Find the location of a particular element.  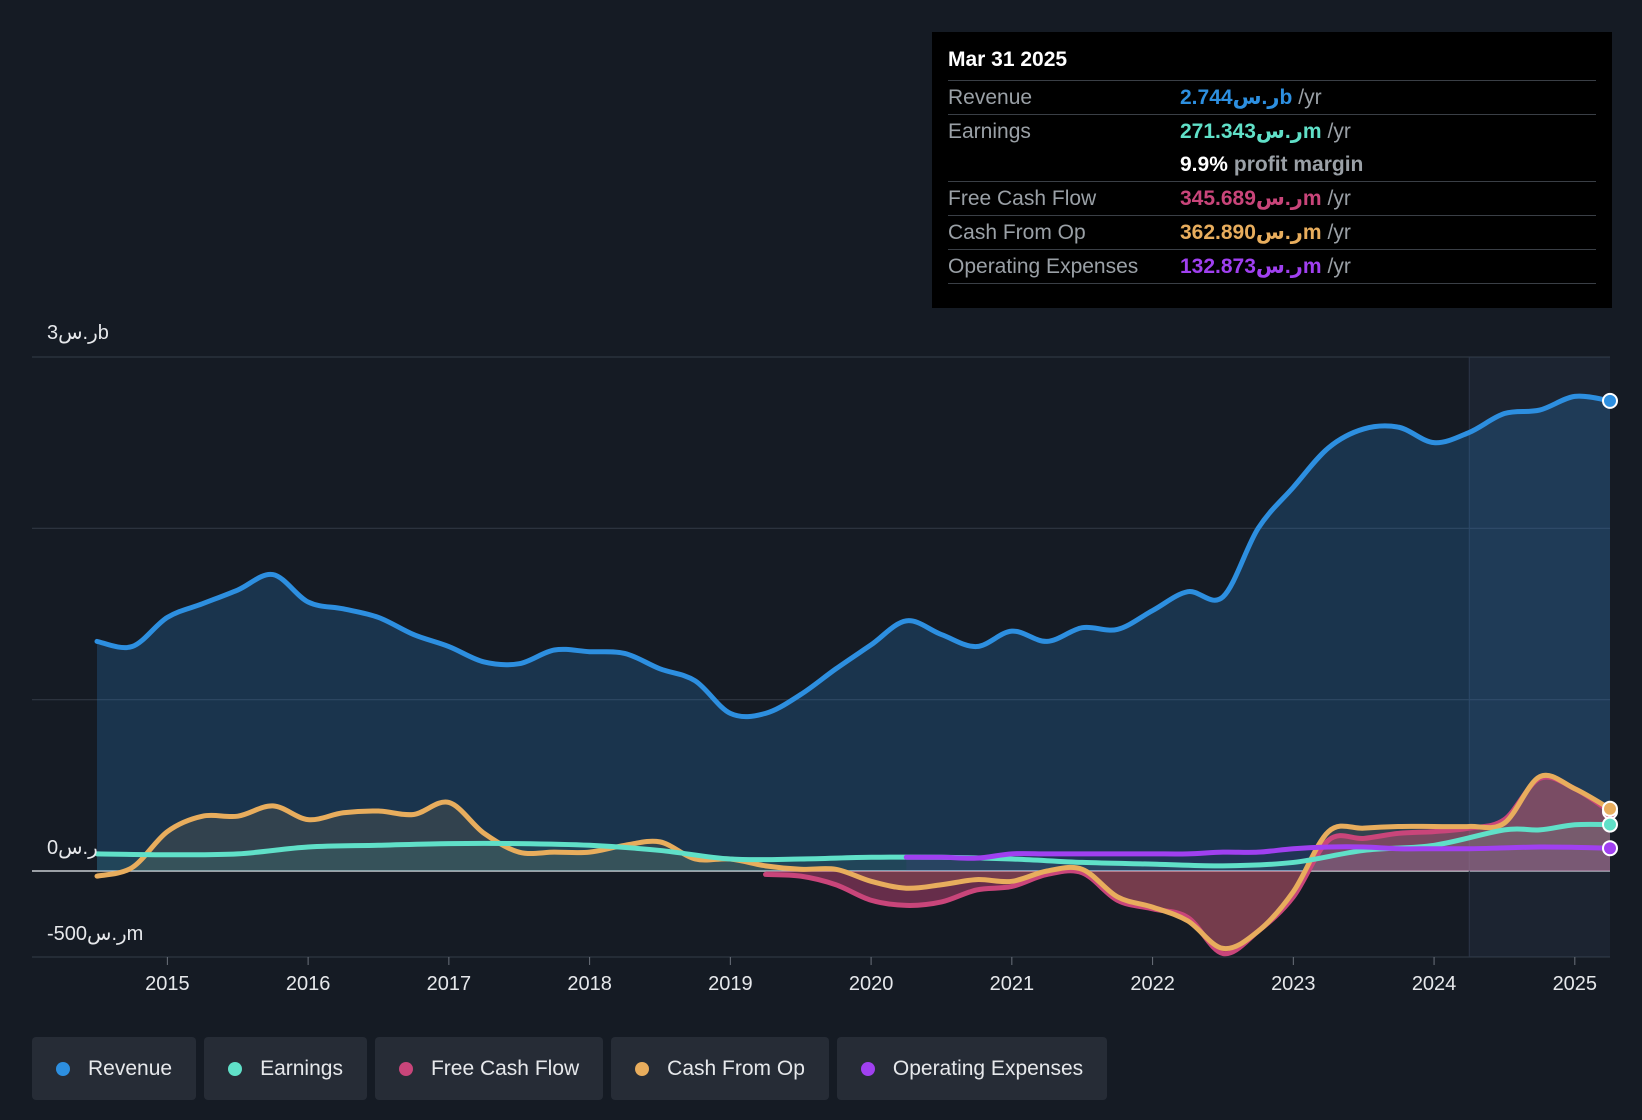

legend-label: Revenue is located at coordinates (130, 1068).